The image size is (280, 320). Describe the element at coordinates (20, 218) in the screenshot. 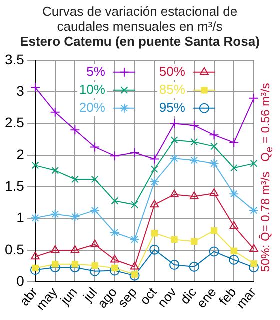

I see `y-tick-label: 1` at that location.